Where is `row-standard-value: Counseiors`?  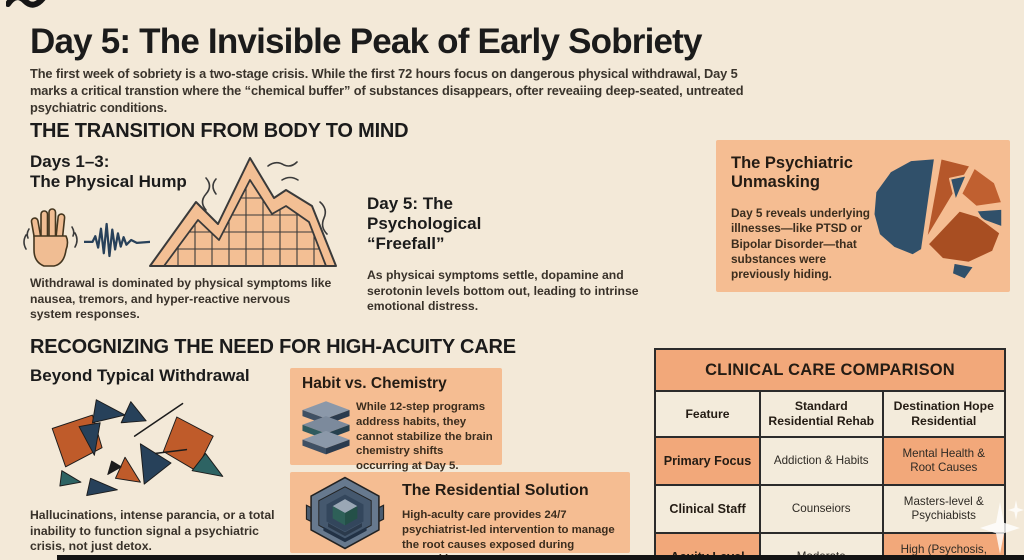 row-standard-value: Counseiors is located at coordinates (821, 509).